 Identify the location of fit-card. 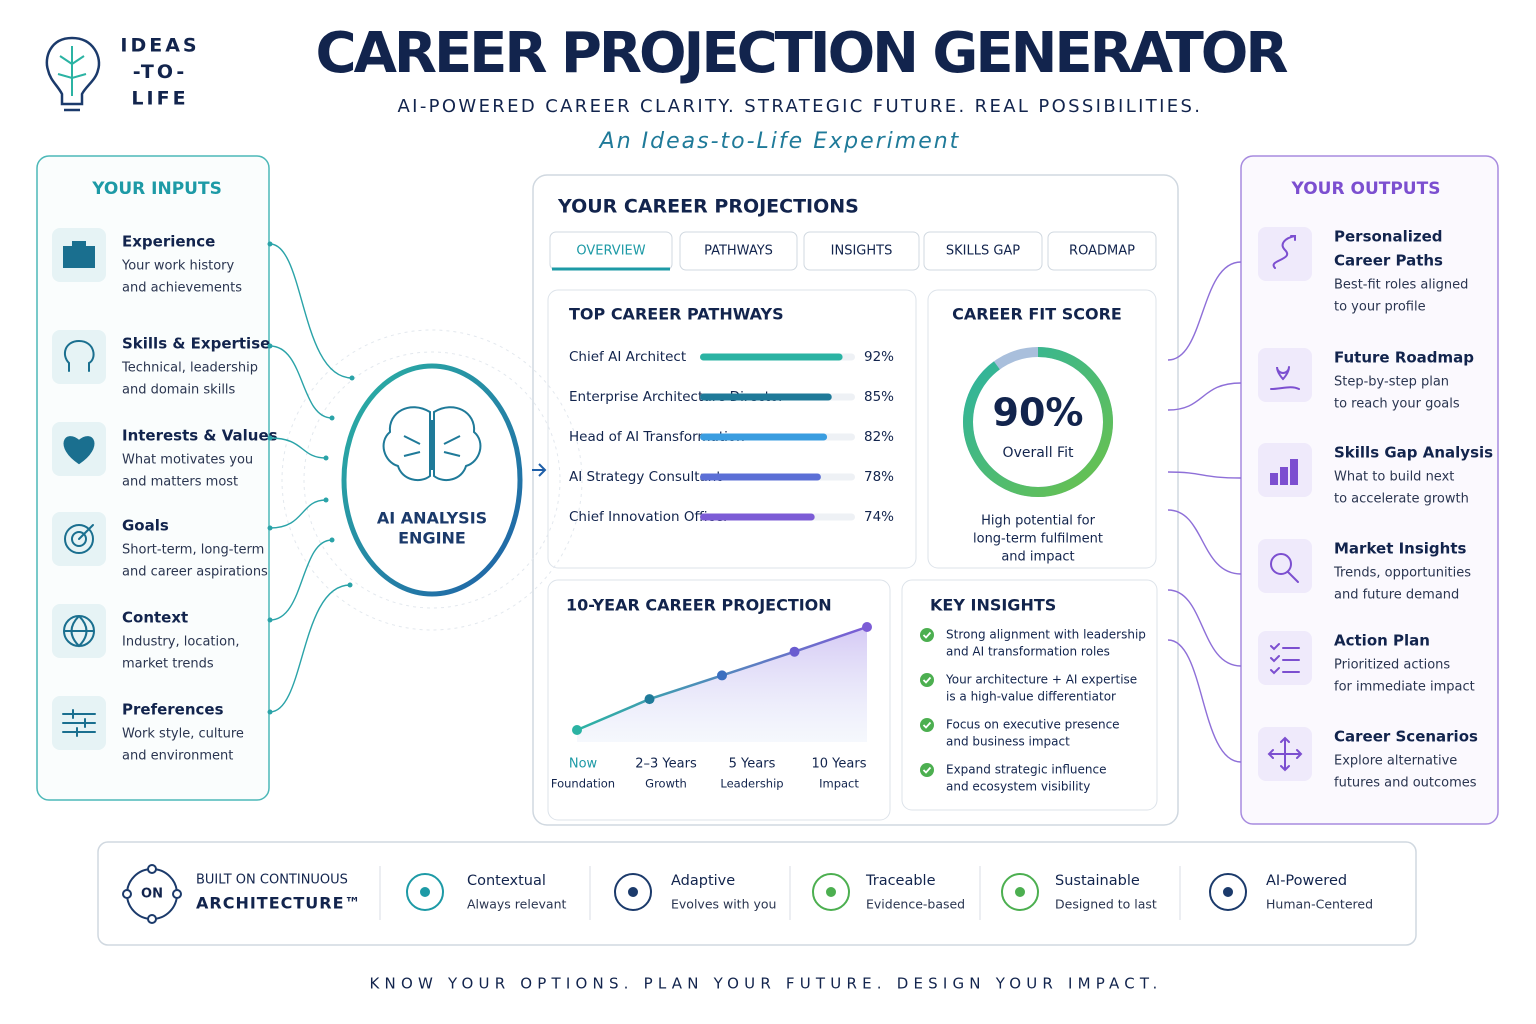
(1042, 429).